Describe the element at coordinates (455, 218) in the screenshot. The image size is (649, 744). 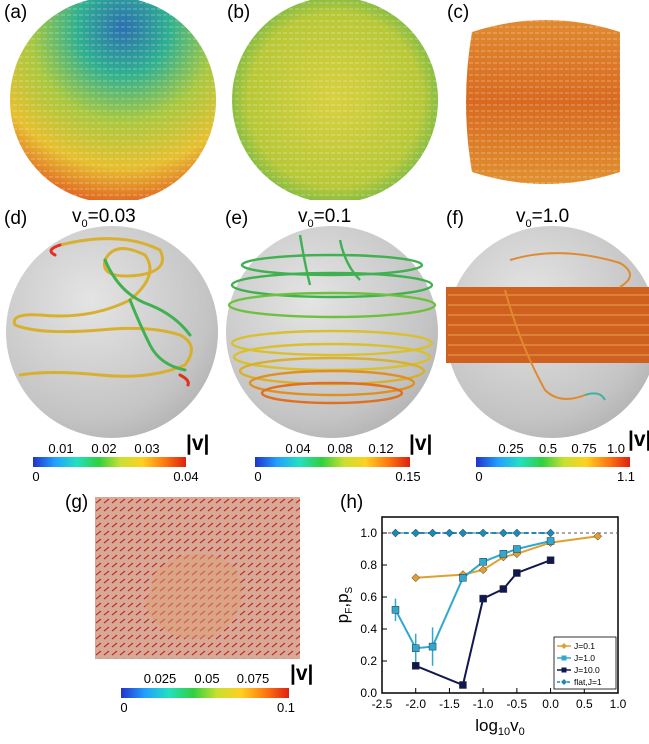
I see `panel-label-f: (f)` at that location.